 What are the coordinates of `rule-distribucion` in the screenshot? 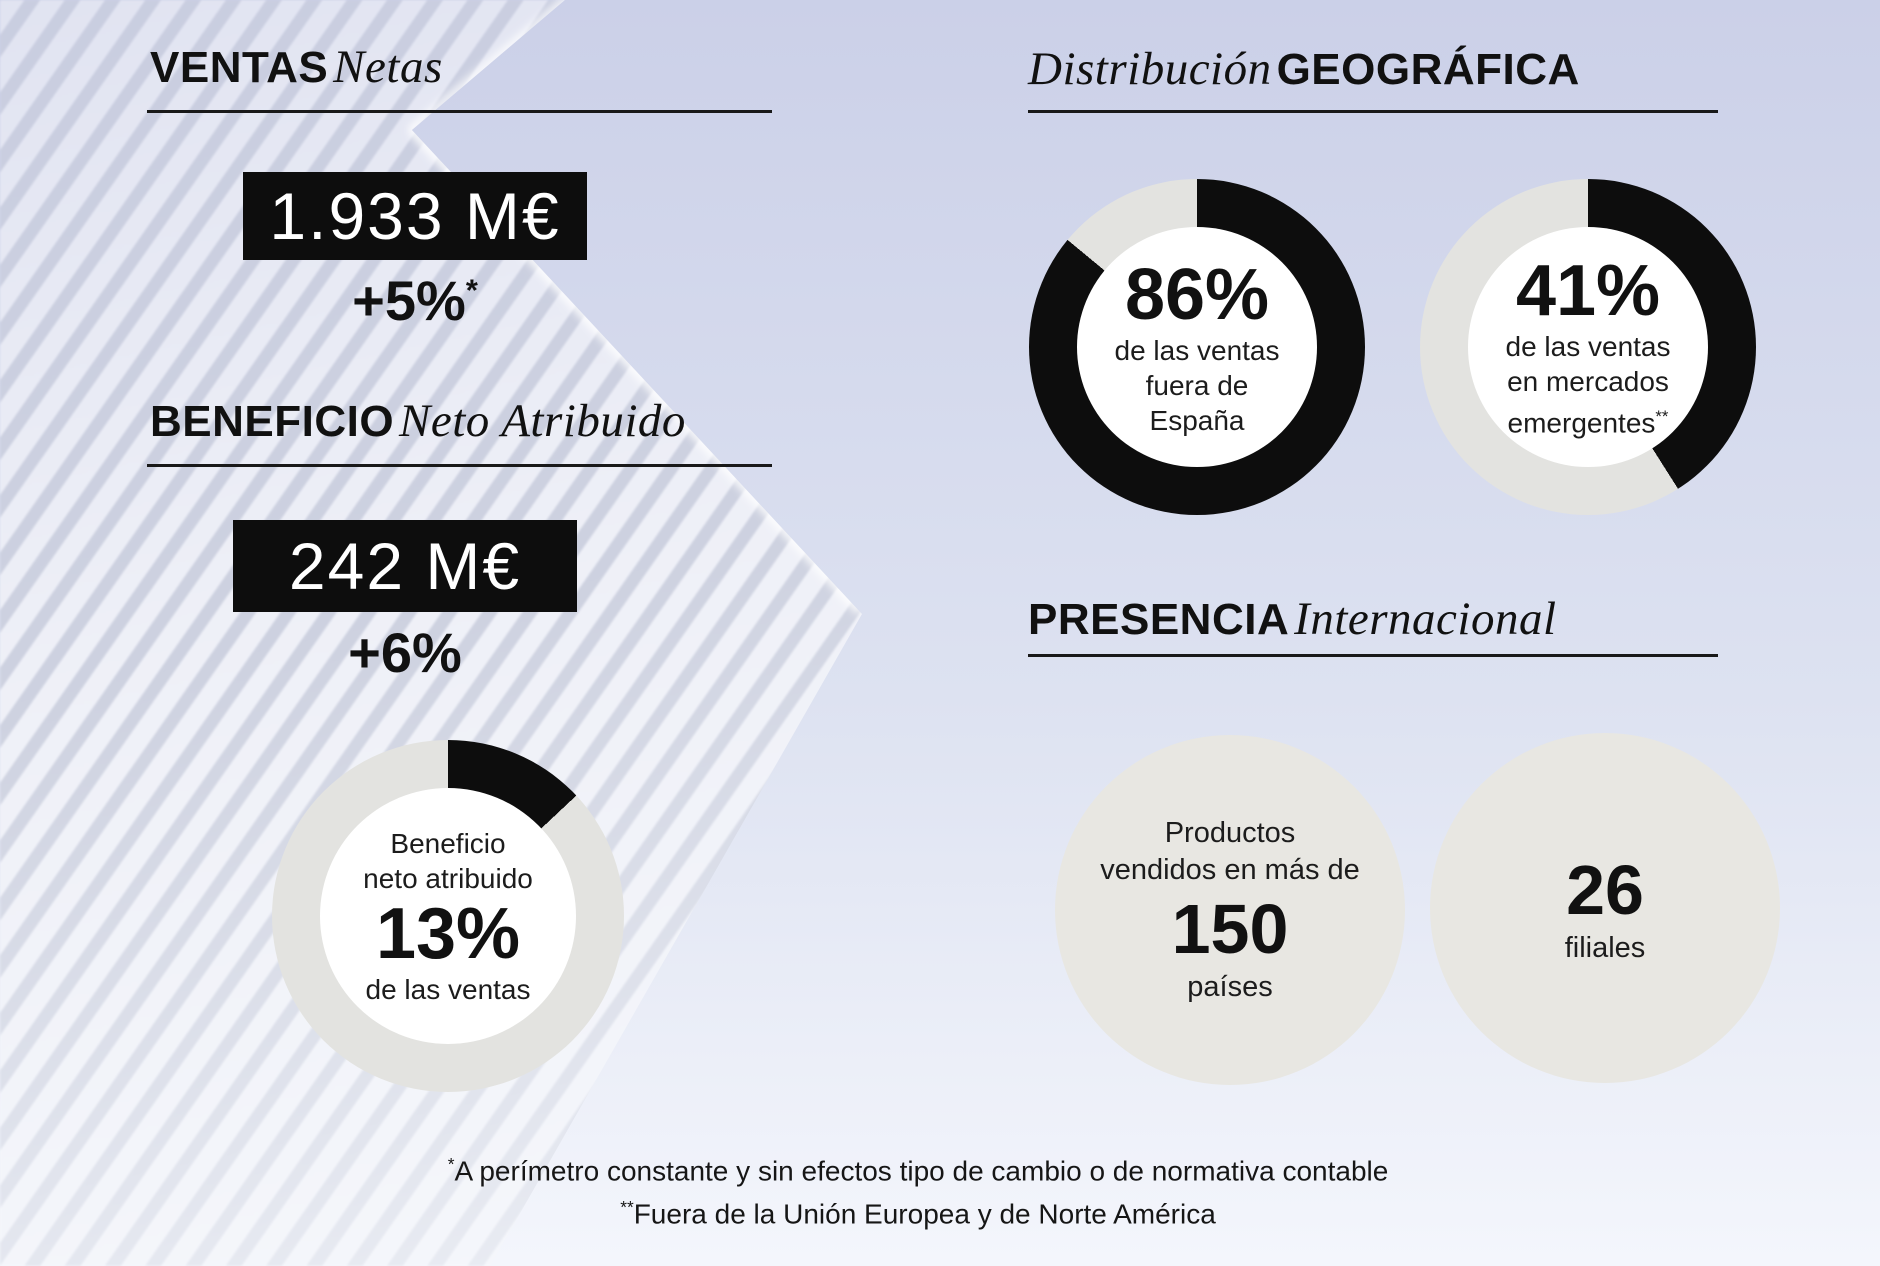 It's located at (1373, 111).